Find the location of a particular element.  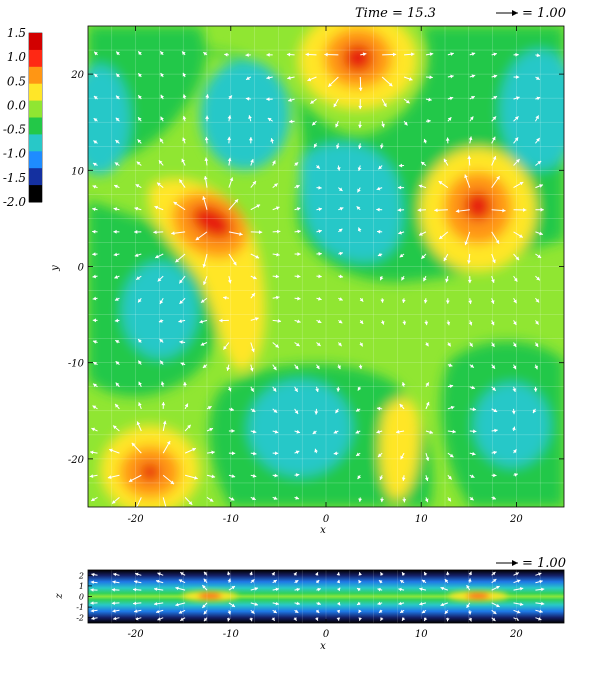

top-ylabel: y is located at coordinates (55, 268).